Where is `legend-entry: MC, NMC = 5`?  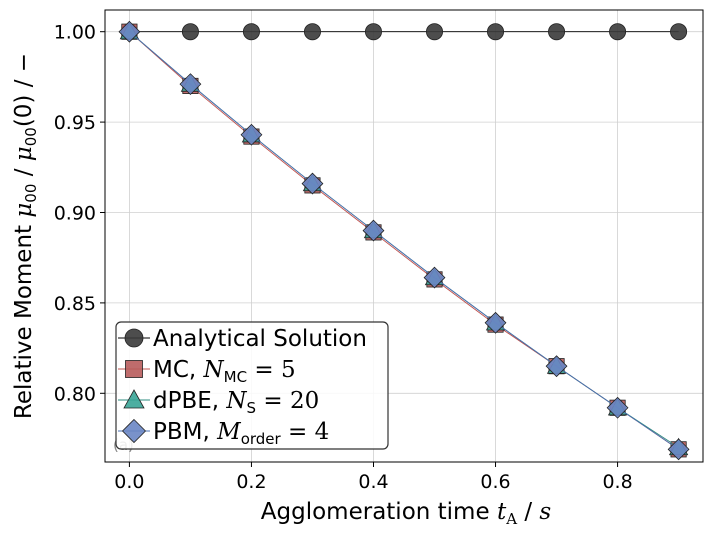
legend-entry: MC, NMC = 5 is located at coordinates (207, 371).